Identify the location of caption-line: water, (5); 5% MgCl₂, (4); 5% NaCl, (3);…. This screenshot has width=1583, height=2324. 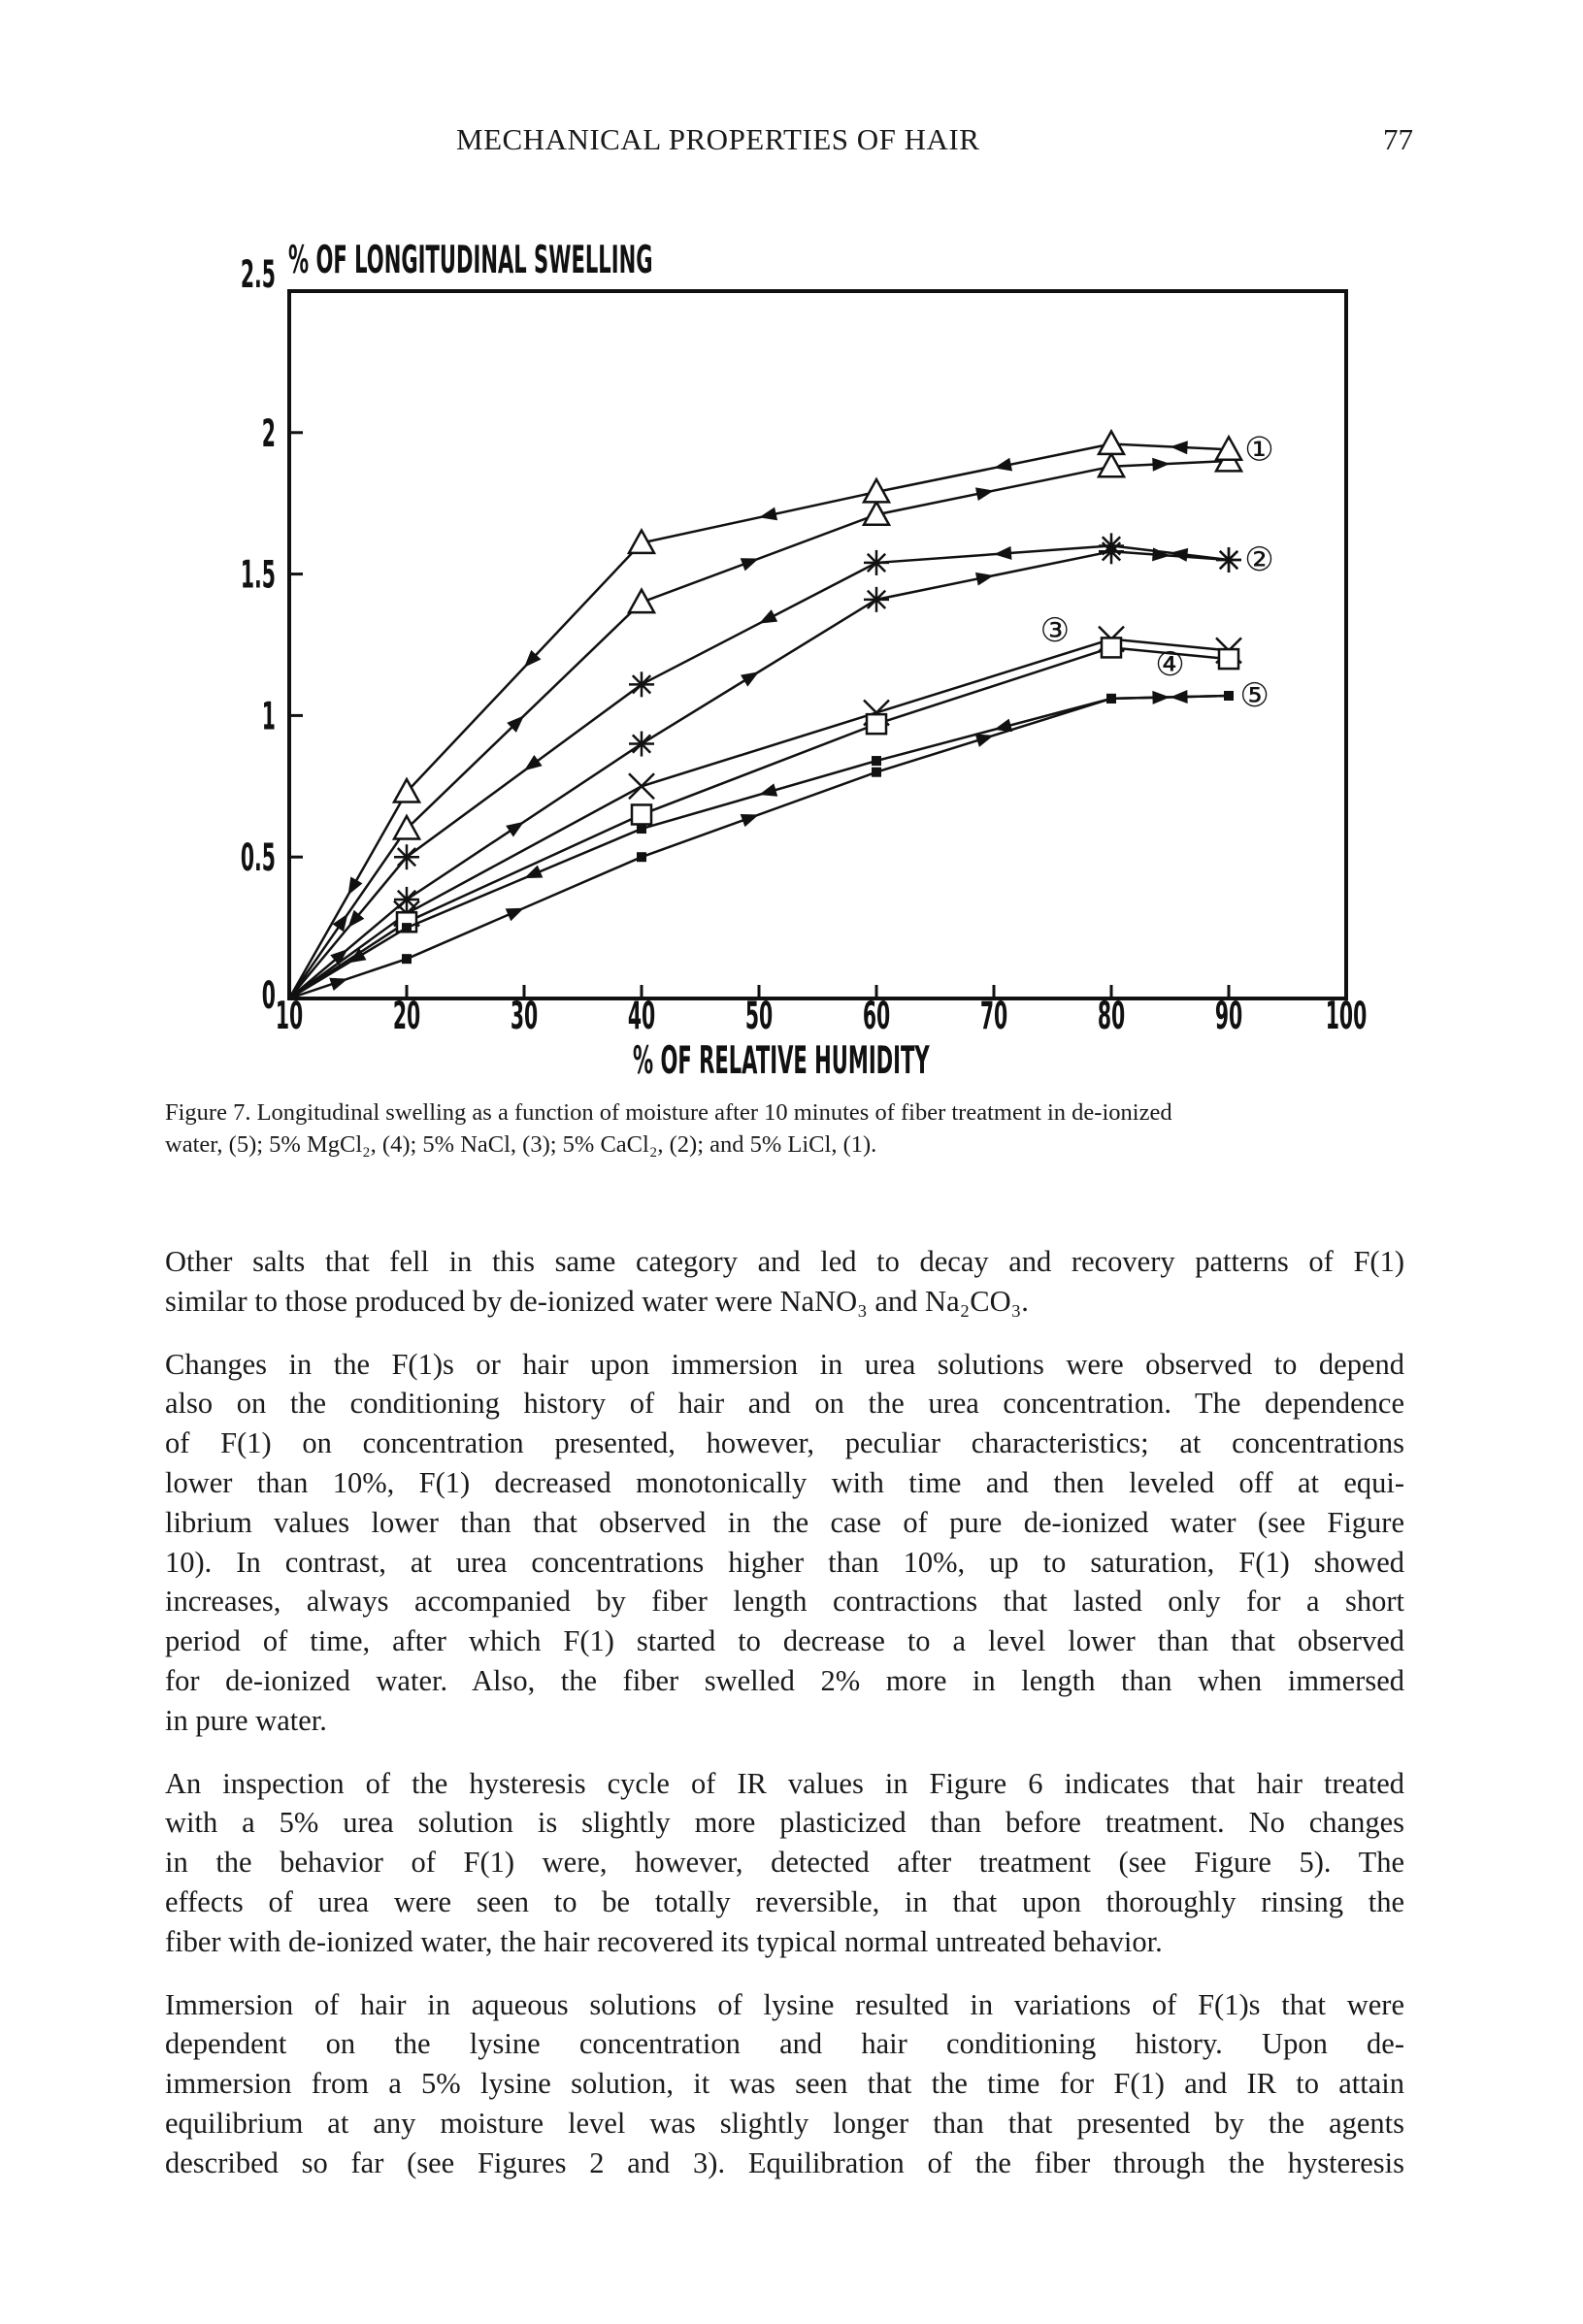
(521, 1144).